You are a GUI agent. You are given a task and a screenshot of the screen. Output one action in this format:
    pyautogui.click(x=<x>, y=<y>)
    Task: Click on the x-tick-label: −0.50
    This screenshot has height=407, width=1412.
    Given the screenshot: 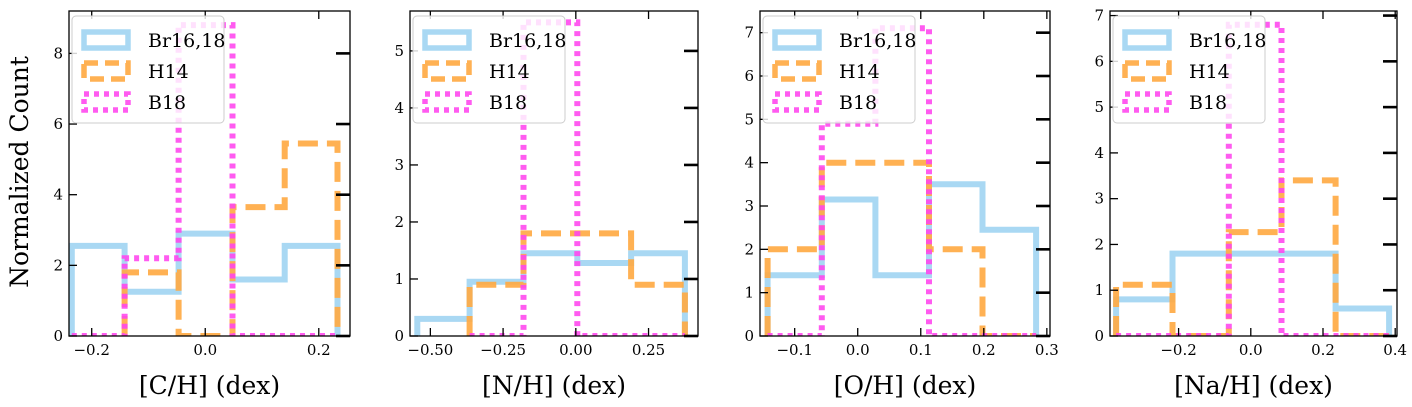 What is the action you would take?
    pyautogui.click(x=430, y=350)
    